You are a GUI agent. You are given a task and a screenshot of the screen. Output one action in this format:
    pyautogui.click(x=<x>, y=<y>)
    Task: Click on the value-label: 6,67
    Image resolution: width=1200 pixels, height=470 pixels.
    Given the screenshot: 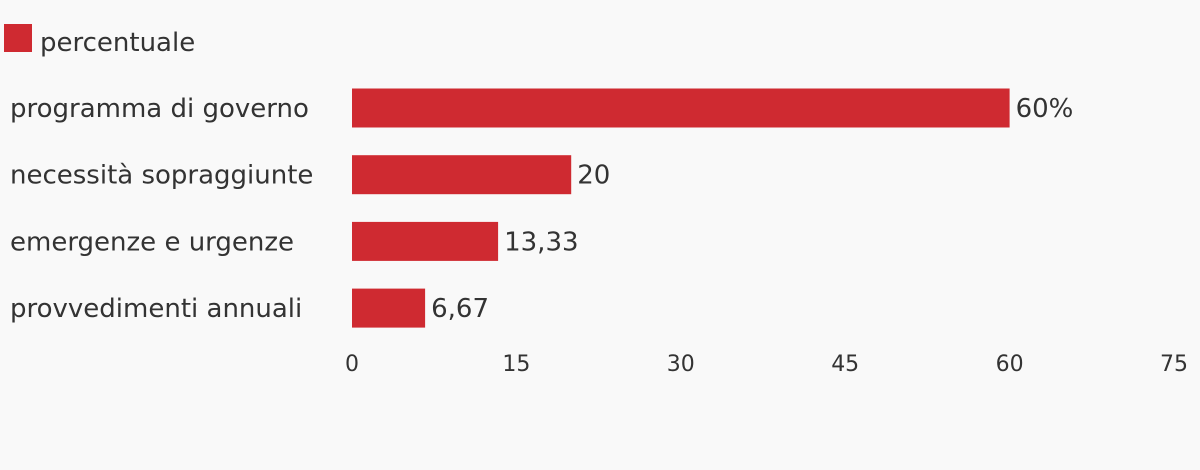 What is the action you would take?
    pyautogui.click(x=460, y=309)
    